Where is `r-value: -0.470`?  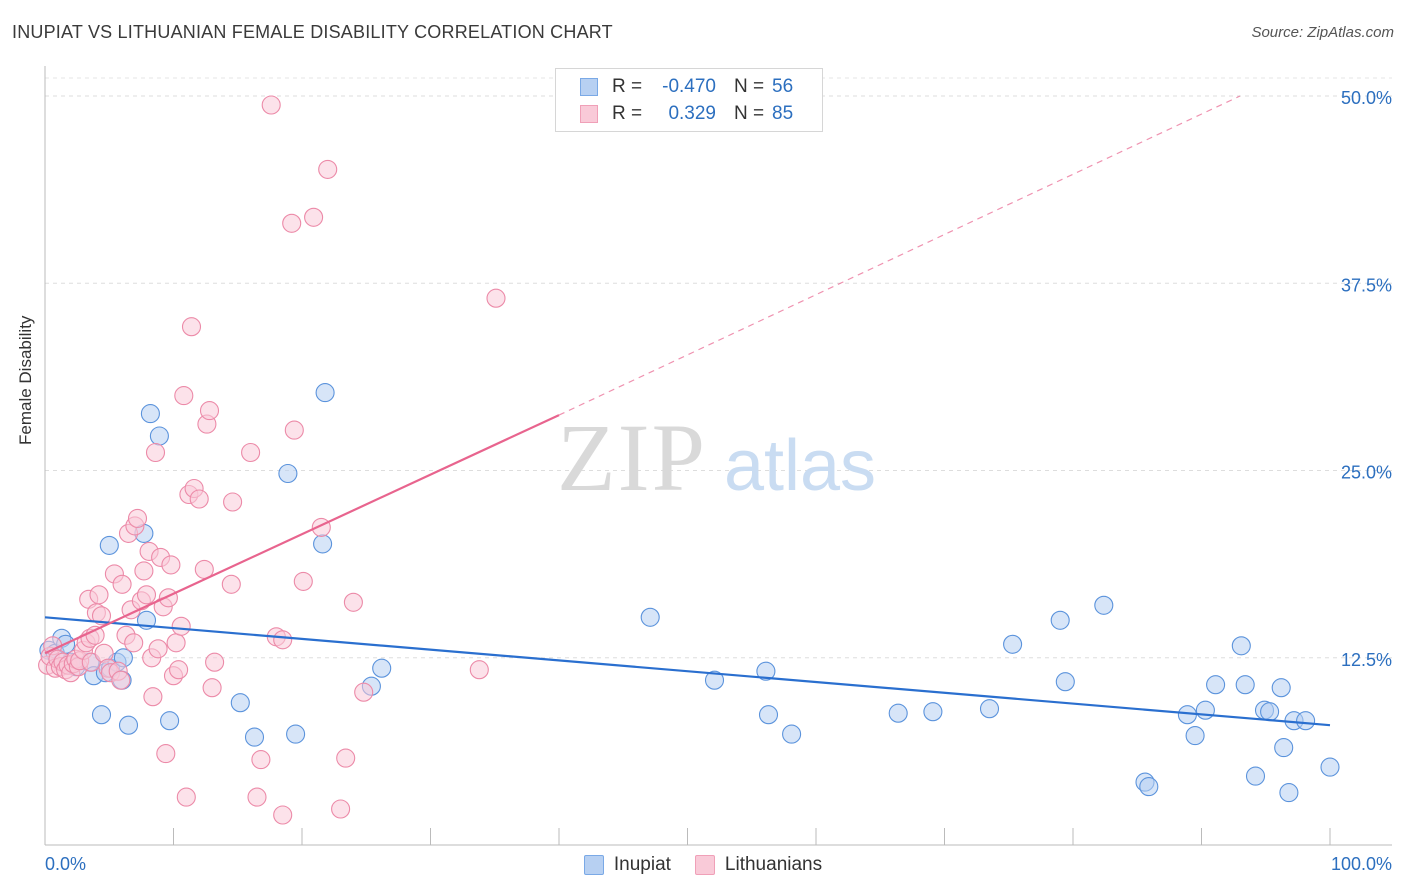 r-value: -0.470 is located at coordinates (689, 86).